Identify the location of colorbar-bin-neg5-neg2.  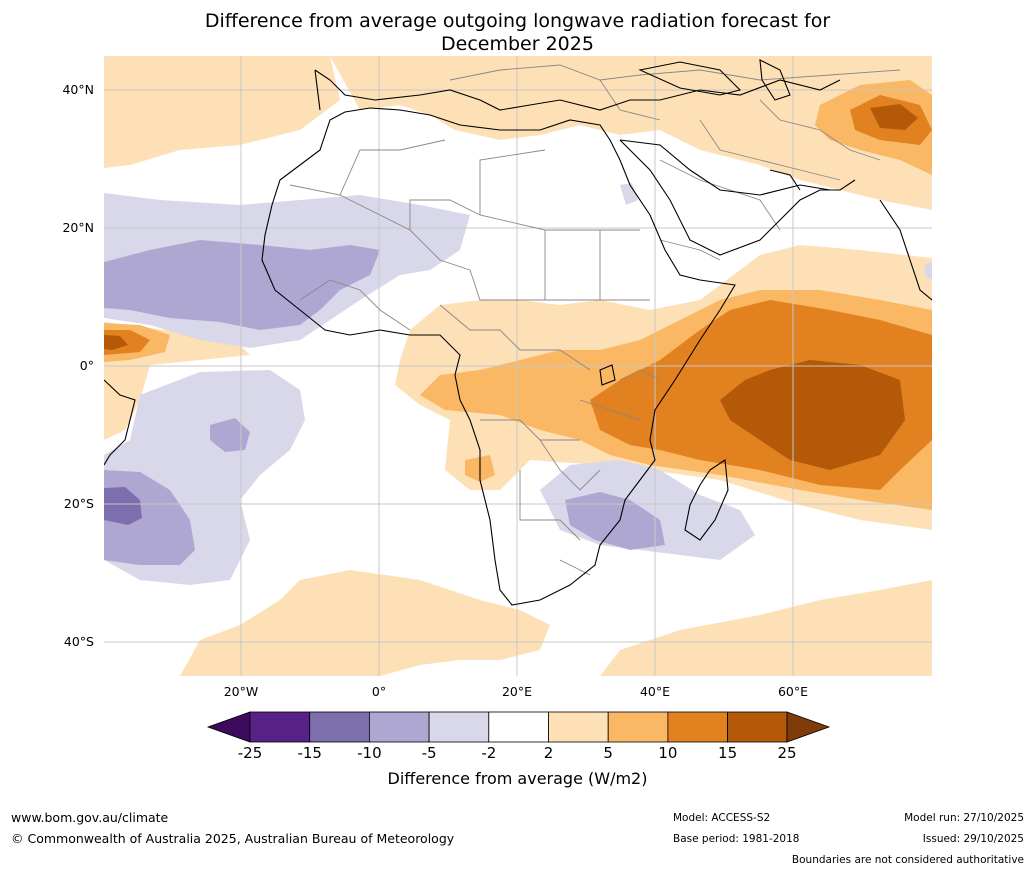
(459, 727).